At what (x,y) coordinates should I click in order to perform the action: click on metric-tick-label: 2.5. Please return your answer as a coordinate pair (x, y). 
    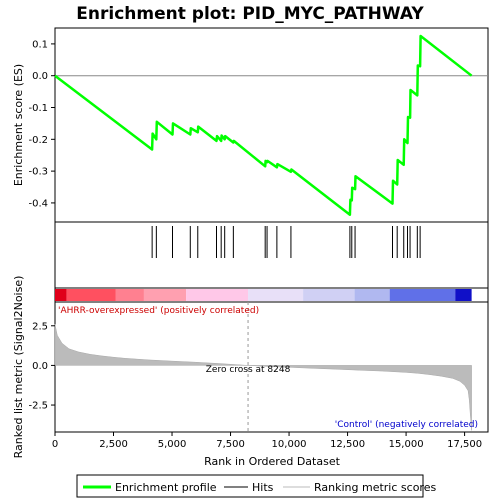
    Looking at the image, I should click on (40, 326).